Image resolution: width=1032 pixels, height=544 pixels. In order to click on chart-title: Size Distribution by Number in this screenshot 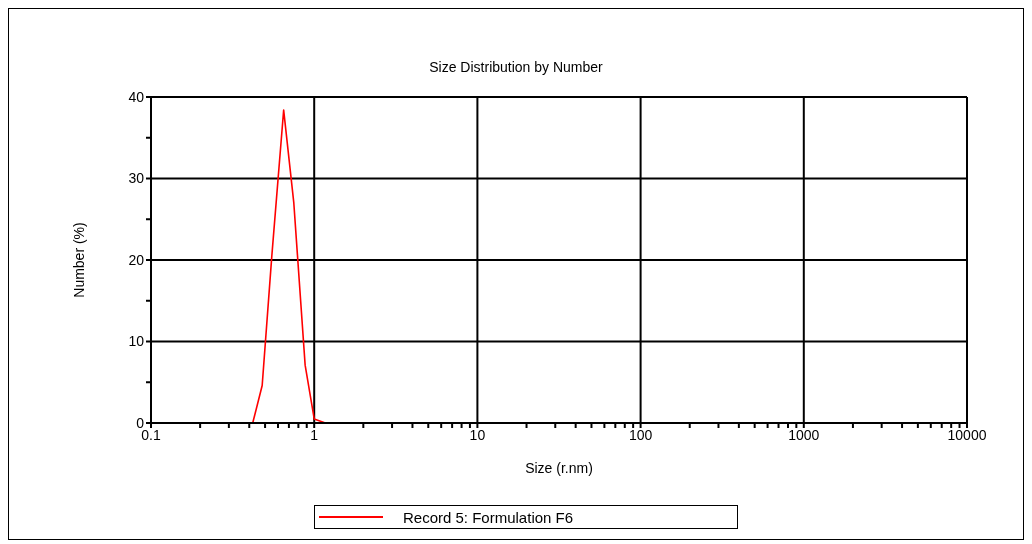, I will do `click(516, 67)`.